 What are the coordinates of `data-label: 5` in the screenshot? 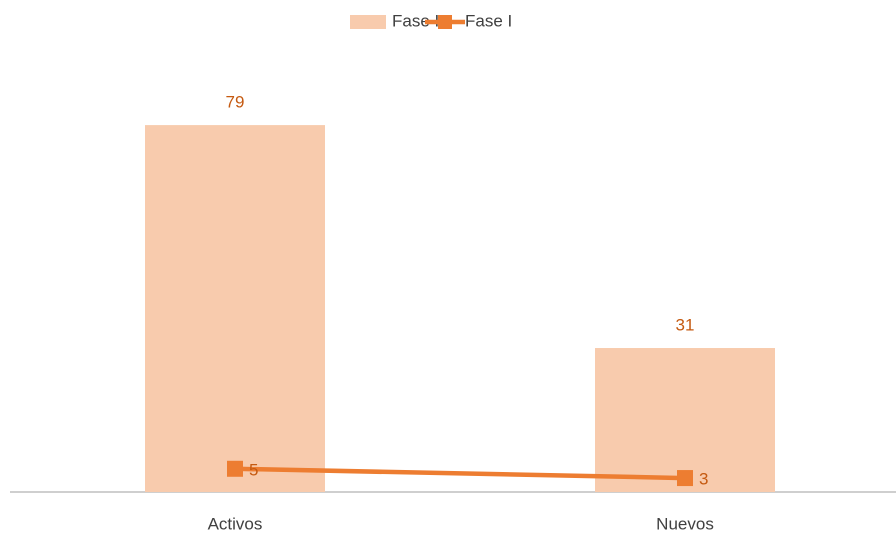 It's located at (253, 469).